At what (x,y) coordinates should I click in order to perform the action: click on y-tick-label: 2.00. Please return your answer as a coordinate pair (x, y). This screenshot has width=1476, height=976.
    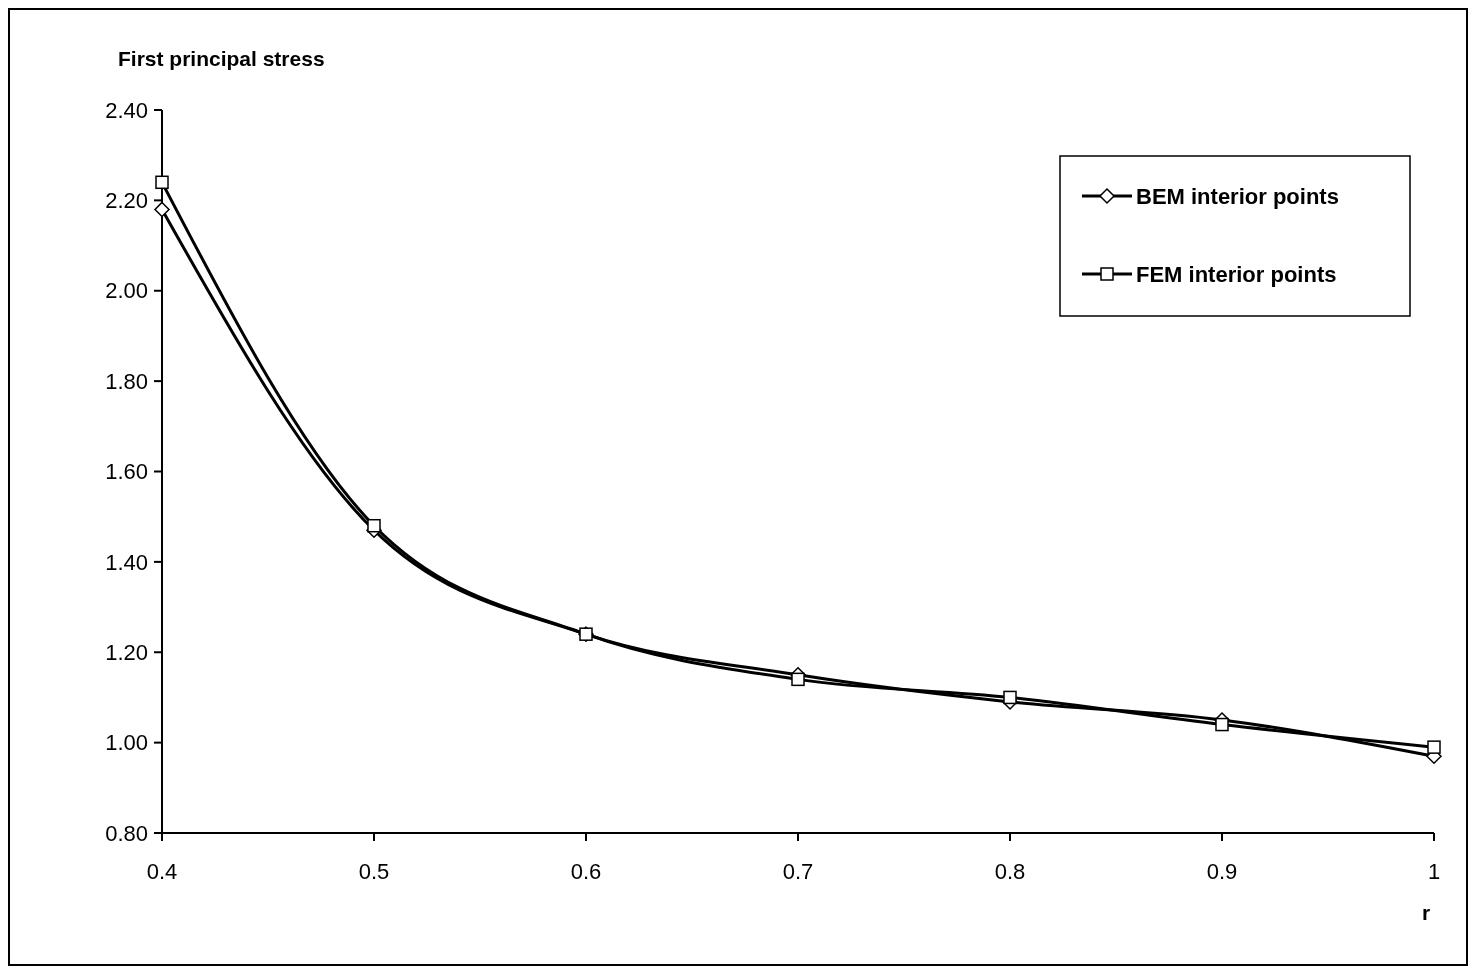
    Looking at the image, I should click on (126, 291).